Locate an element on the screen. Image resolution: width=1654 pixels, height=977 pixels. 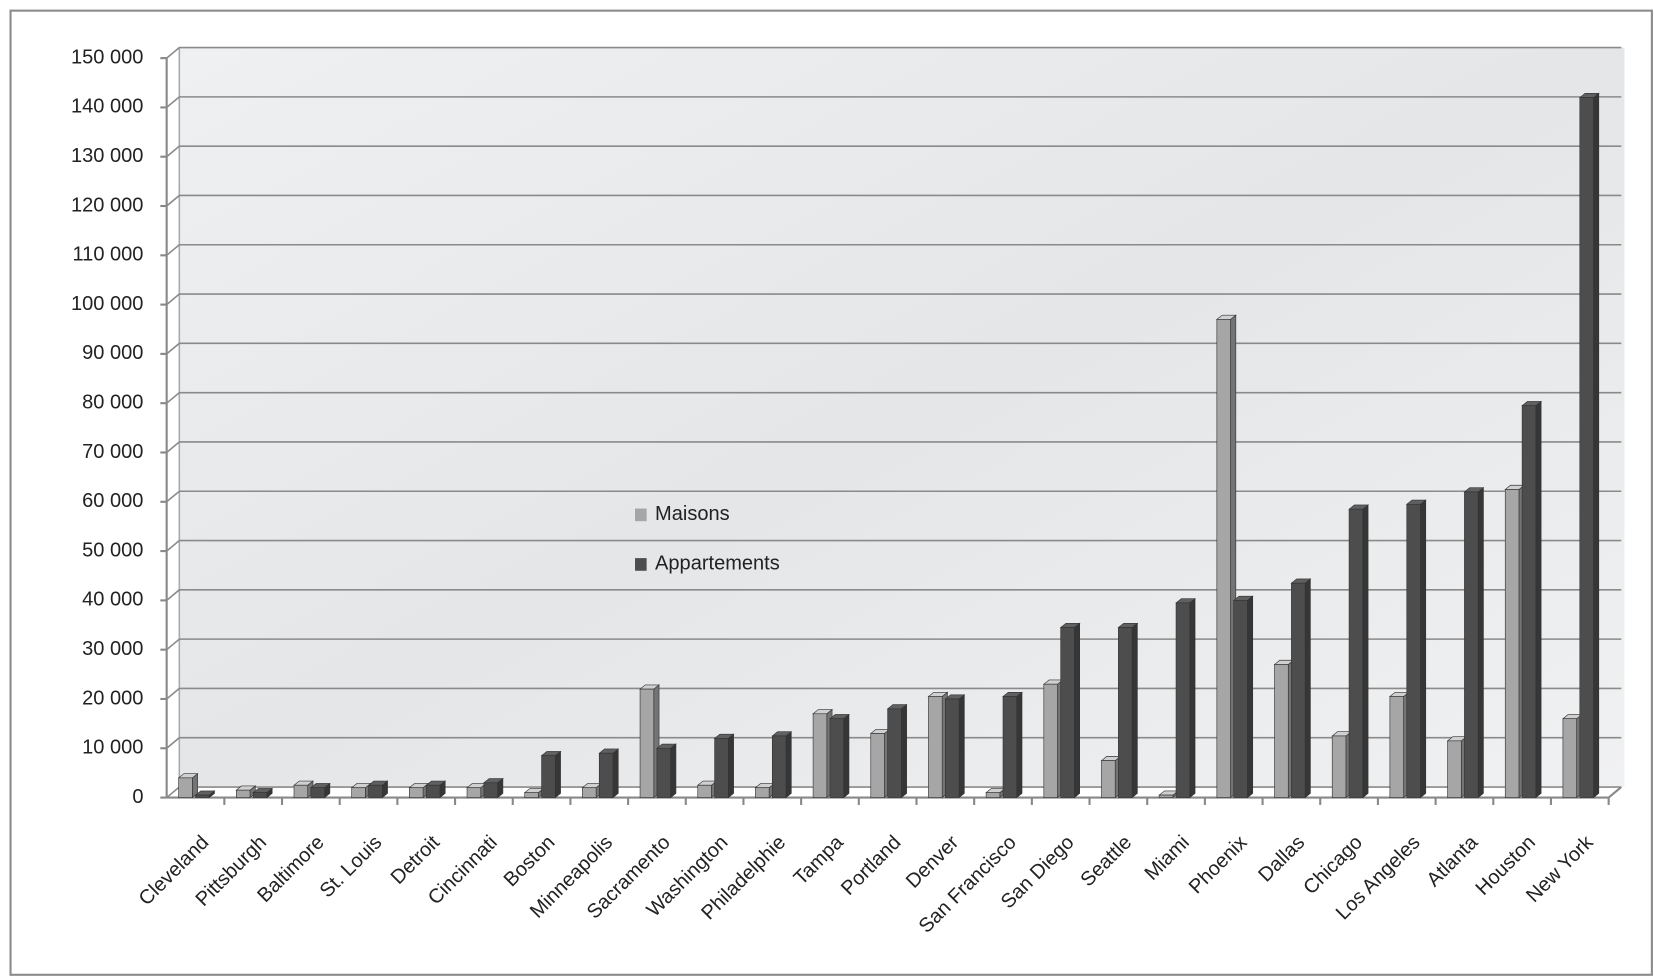
y-tick-label: 140 000 is located at coordinates (107, 107).